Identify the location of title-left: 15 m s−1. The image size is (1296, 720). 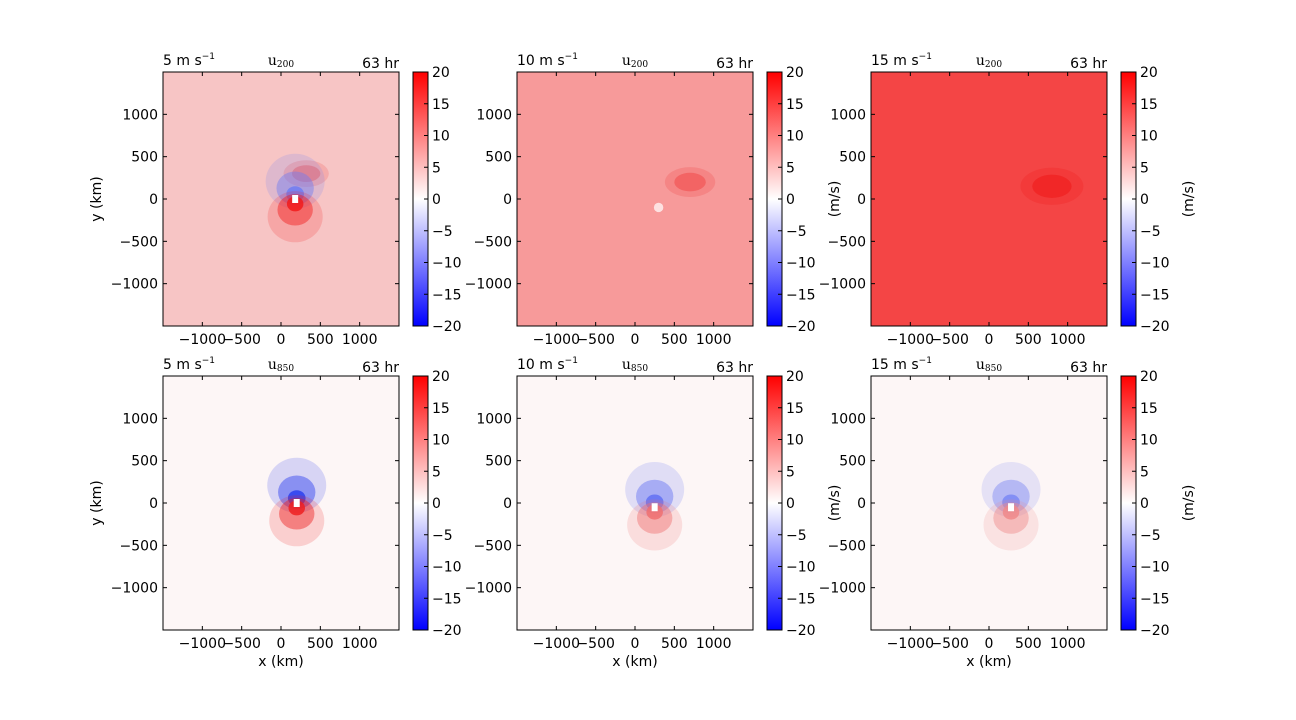
(901, 60).